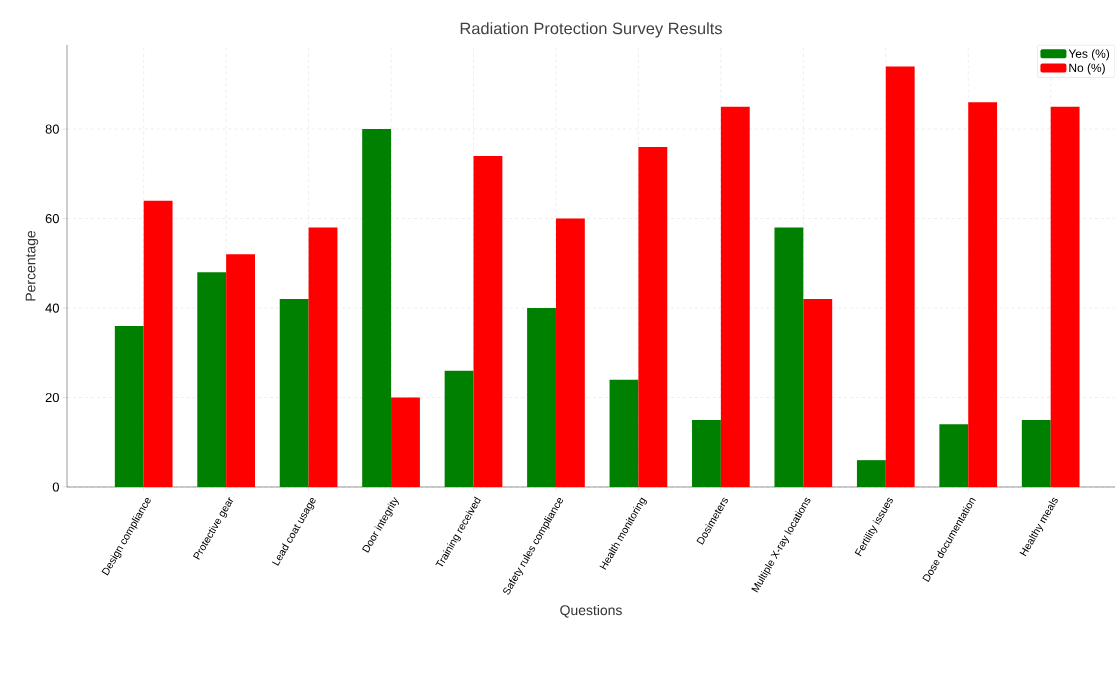 Image resolution: width=1115 pixels, height=673 pixels. Describe the element at coordinates (52, 308) in the screenshot. I see `y-tick-label: 40` at that location.